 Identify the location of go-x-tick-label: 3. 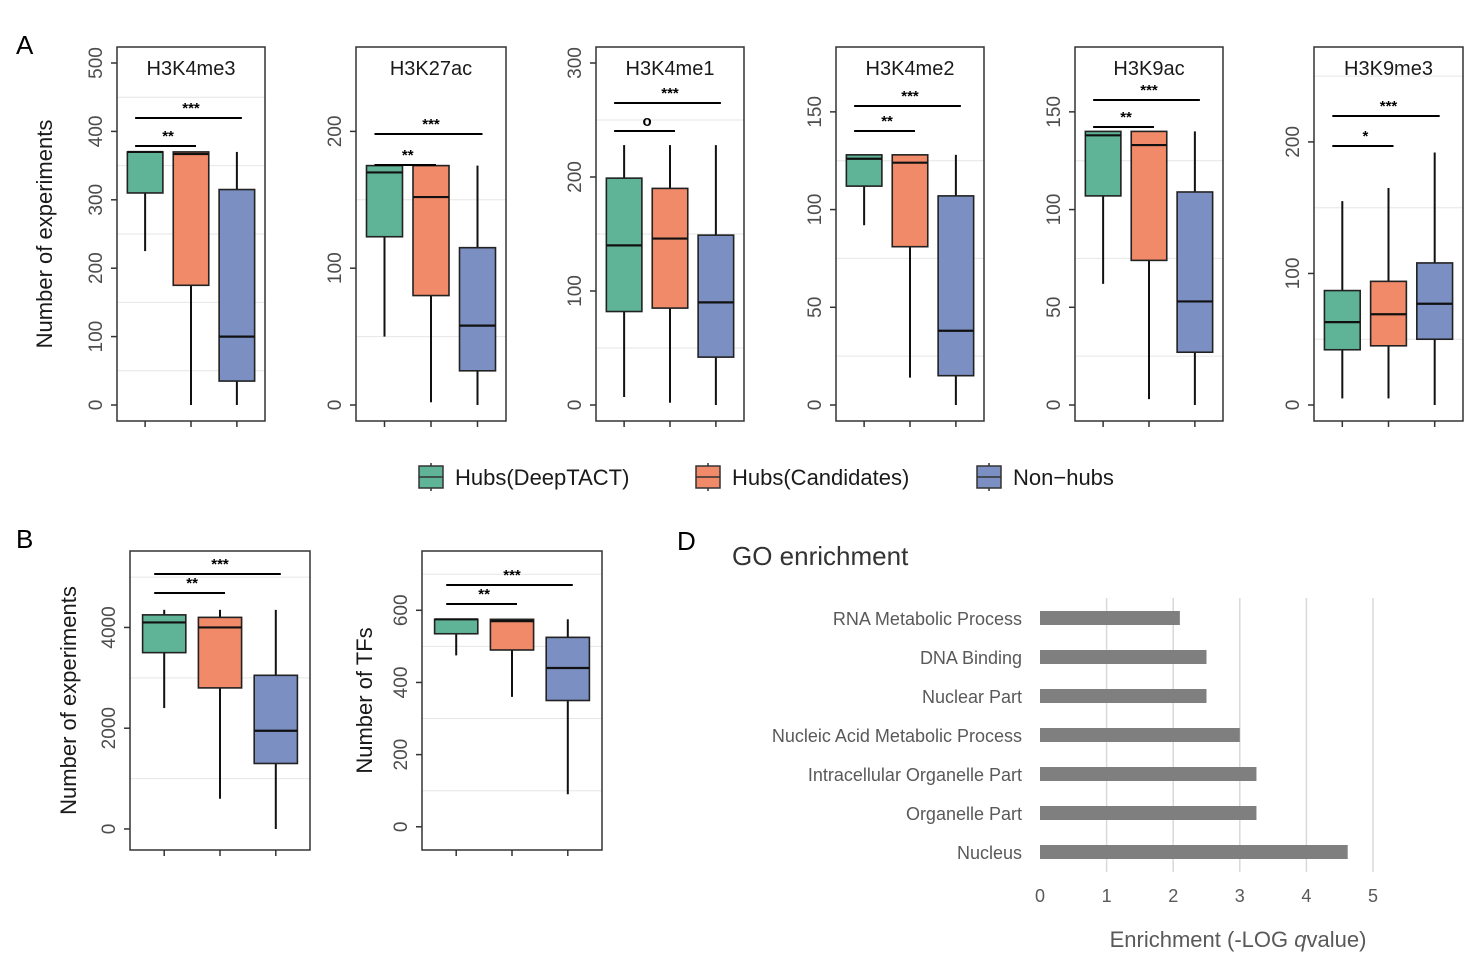
(1240, 896).